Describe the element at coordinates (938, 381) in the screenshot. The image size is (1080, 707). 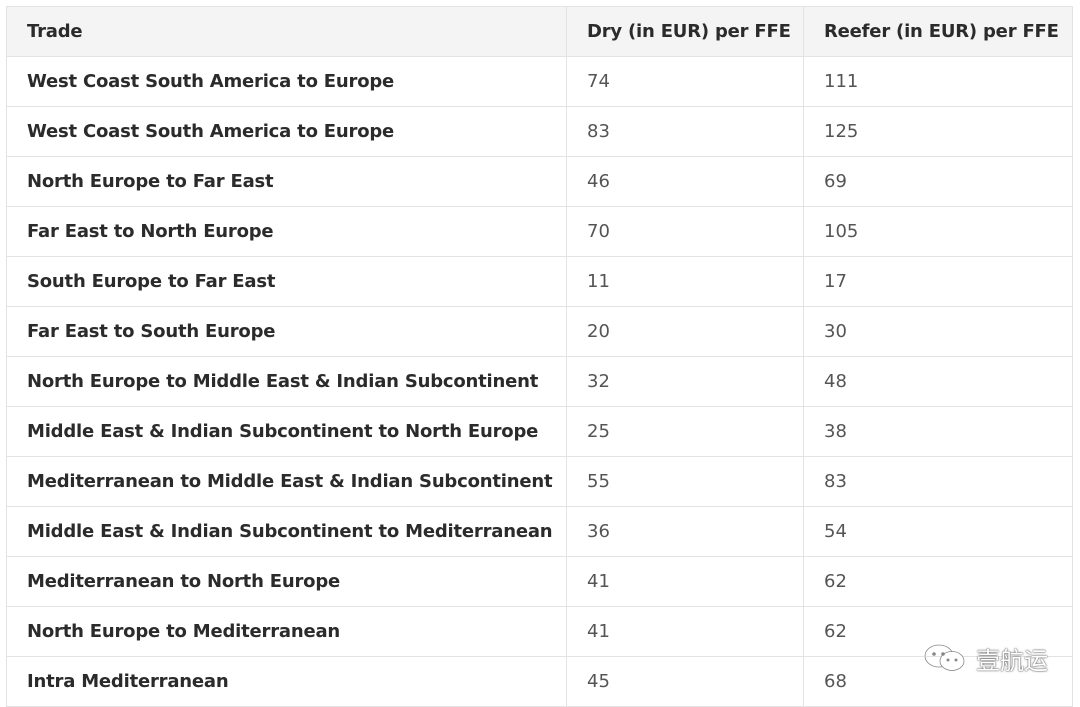
I see `reefer-cell: 48` at that location.